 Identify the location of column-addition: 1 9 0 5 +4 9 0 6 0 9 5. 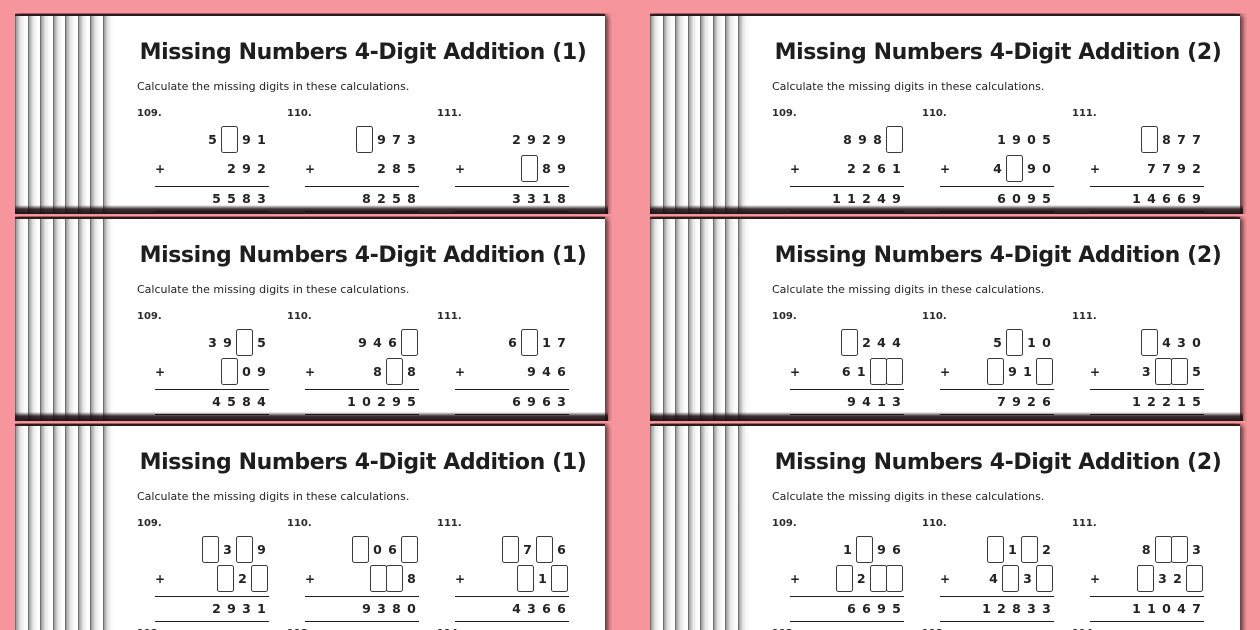
(997, 168).